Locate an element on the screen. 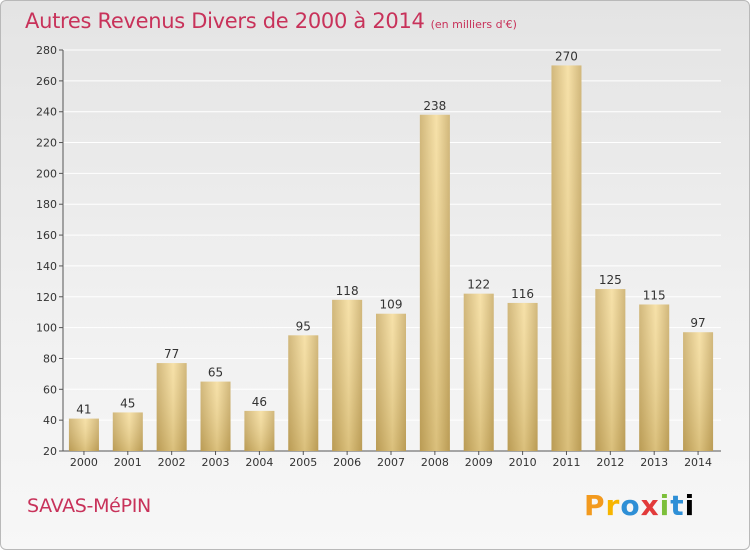 Image resolution: width=750 pixels, height=550 pixels. y-tick-label: 260 is located at coordinates (46, 81).